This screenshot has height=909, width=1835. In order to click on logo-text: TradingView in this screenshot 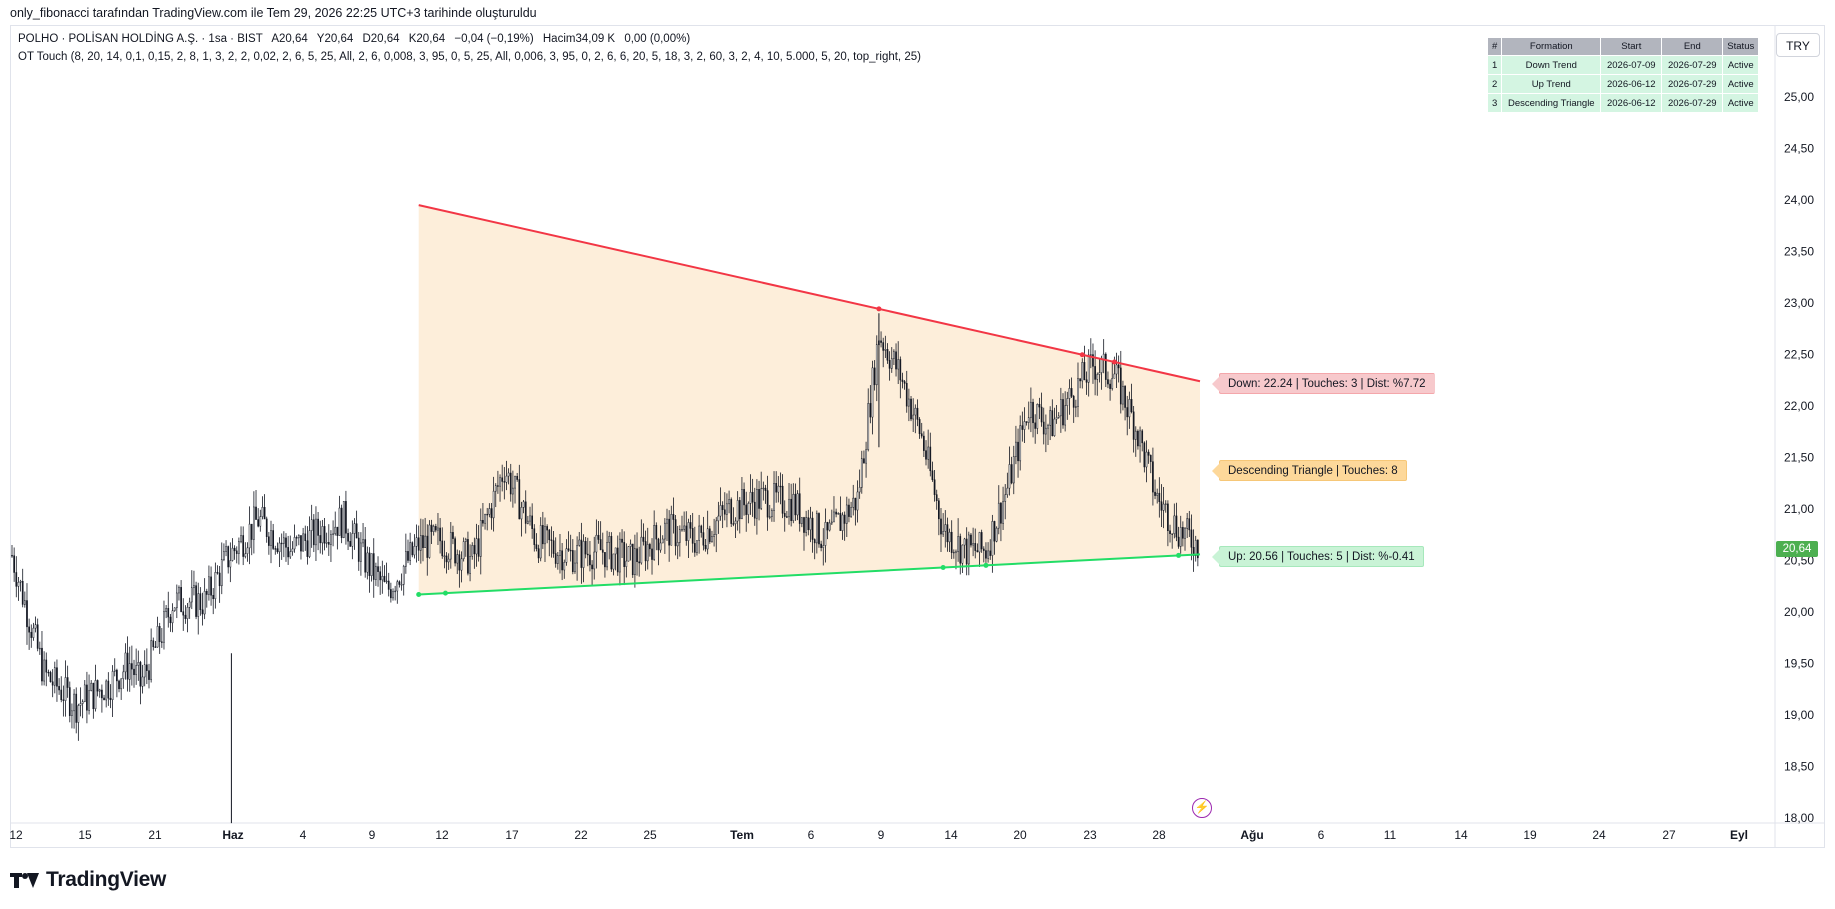, I will do `click(106, 879)`.